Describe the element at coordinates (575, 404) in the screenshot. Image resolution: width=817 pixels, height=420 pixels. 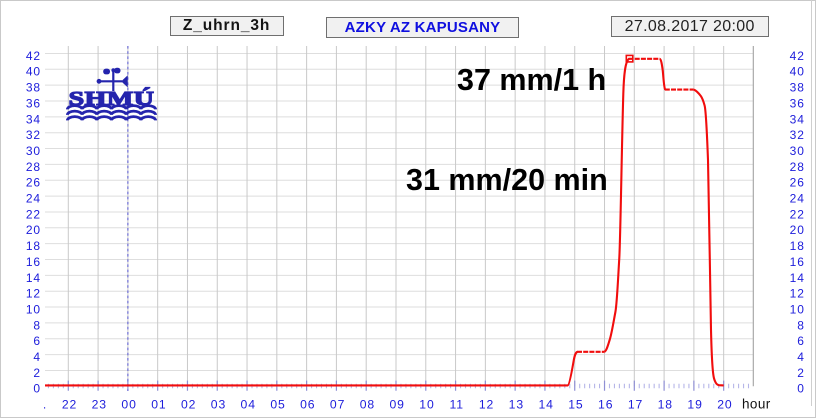
I see `svg-text: 15` at that location.